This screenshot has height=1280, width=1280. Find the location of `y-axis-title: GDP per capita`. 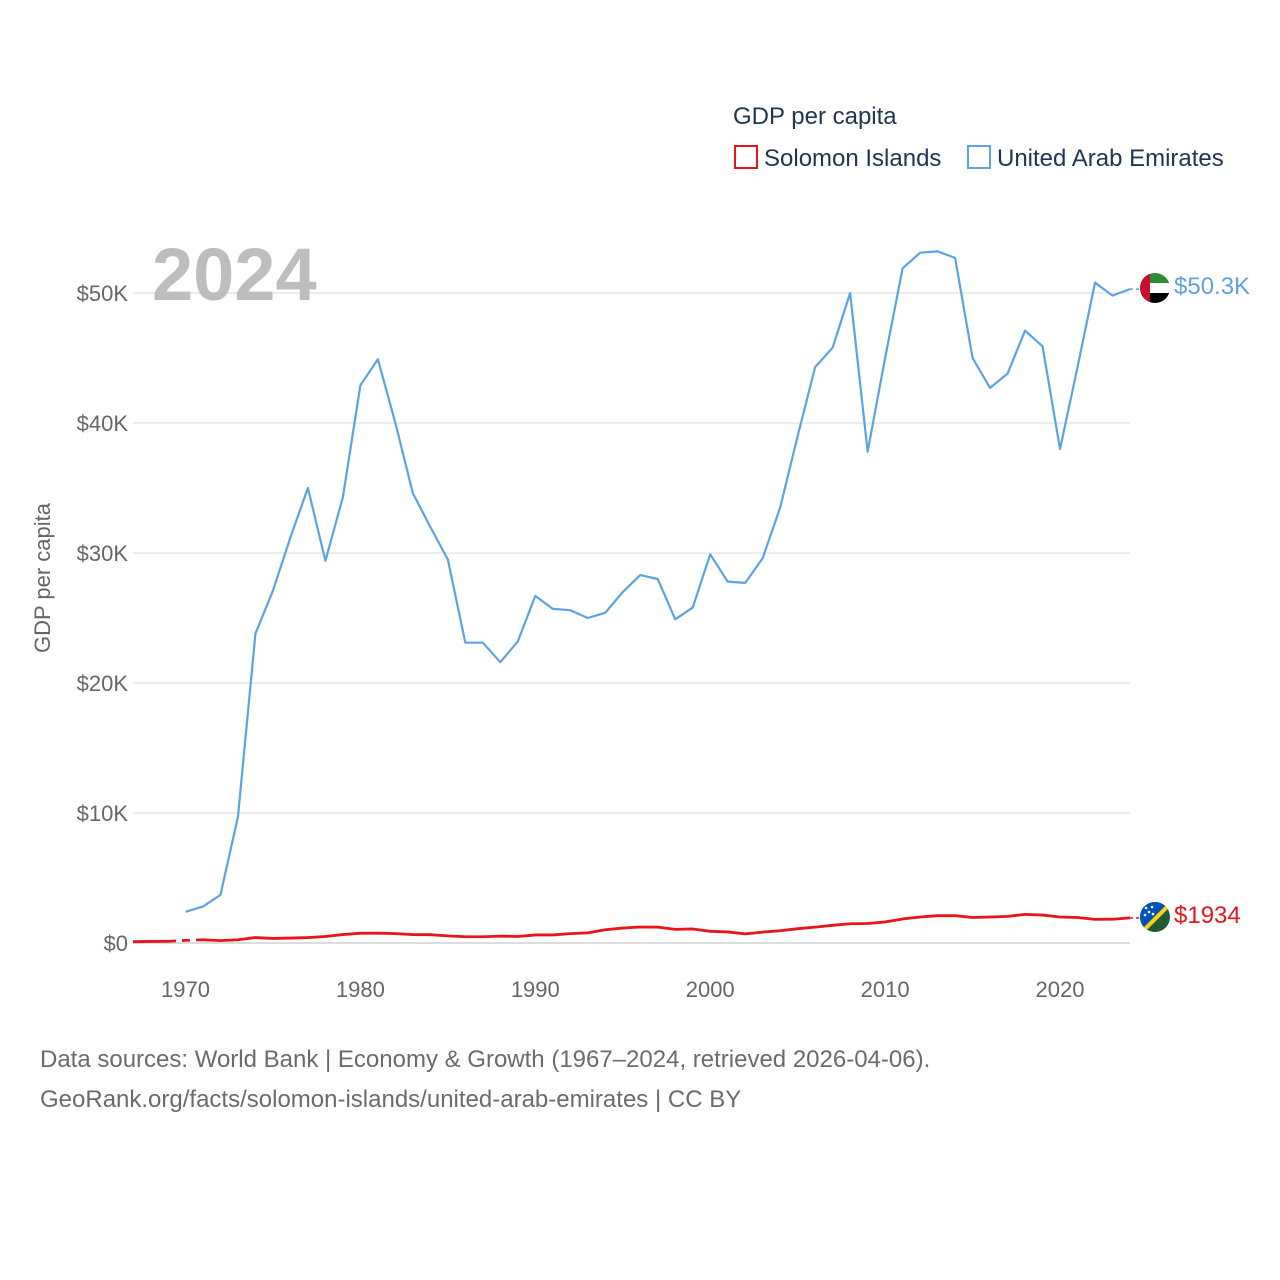

y-axis-title: GDP per capita is located at coordinates (42, 577).